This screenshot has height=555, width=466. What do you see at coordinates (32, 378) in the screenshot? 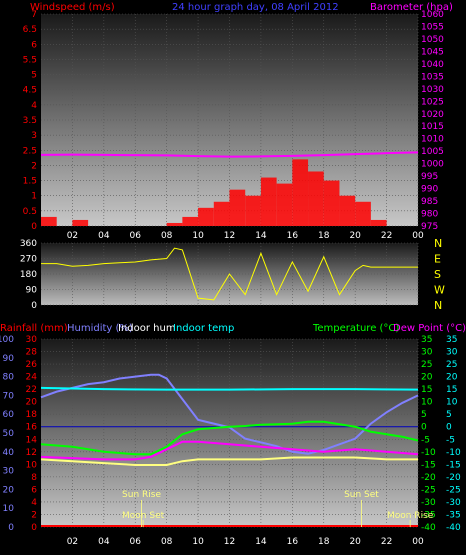
I see `rainfall-tick-label: 24` at bounding box center [32, 378].